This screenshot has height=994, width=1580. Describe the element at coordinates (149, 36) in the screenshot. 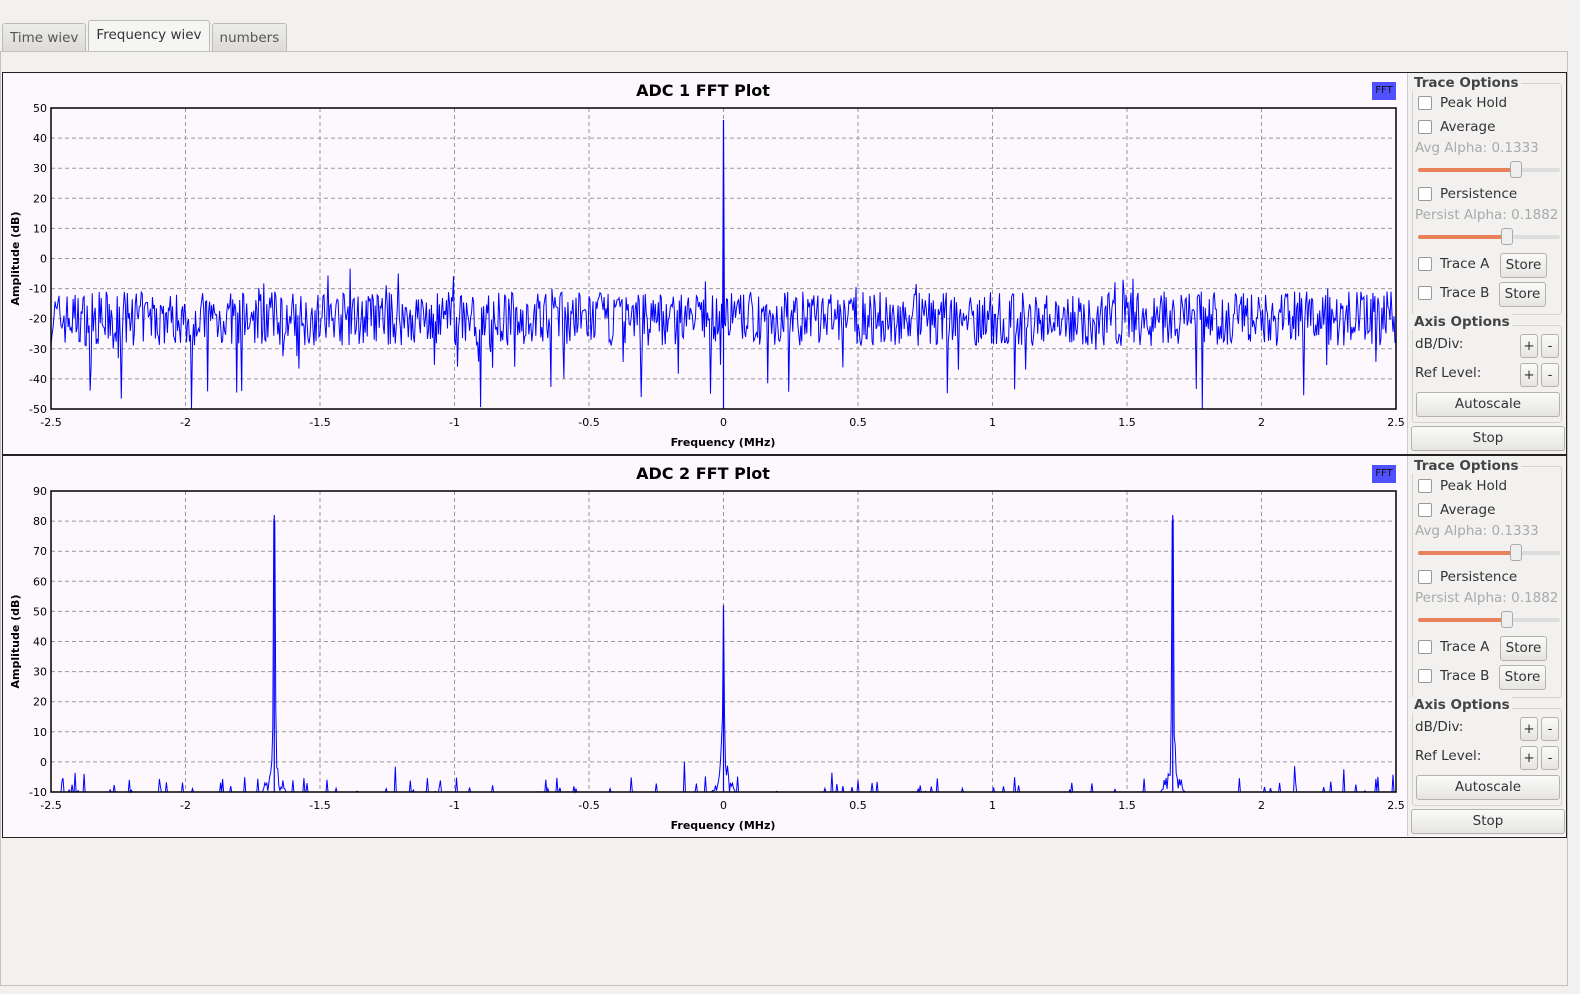

I see `tab-frequency-view: Frequency wiev` at that location.